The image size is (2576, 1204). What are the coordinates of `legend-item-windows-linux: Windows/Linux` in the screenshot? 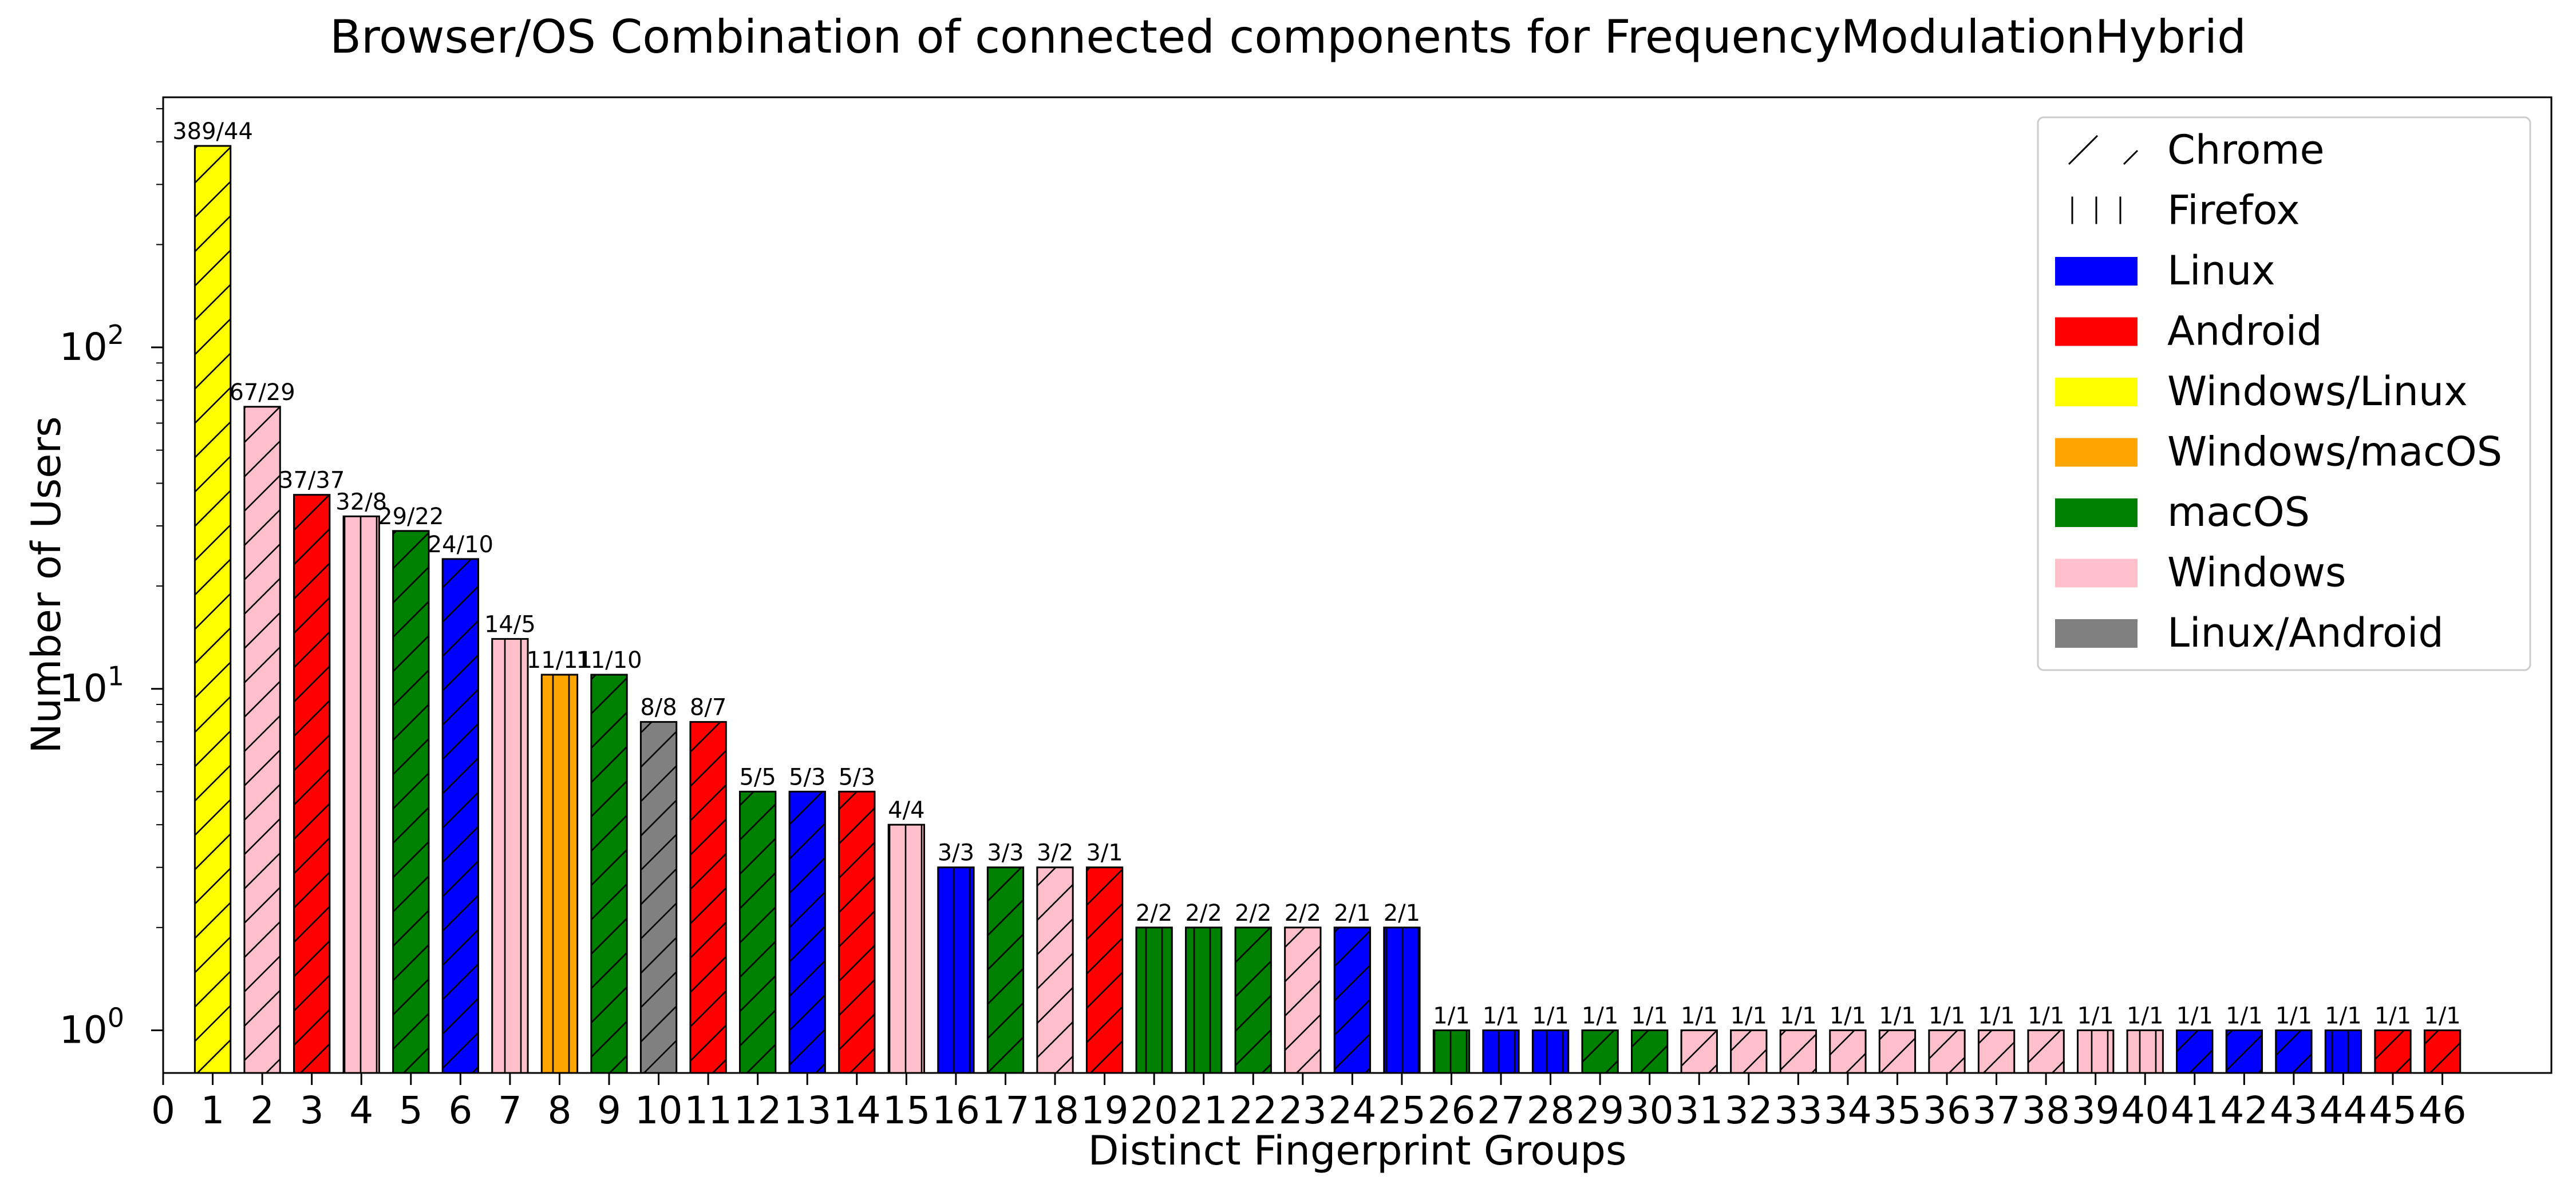 It's located at (2261, 391).